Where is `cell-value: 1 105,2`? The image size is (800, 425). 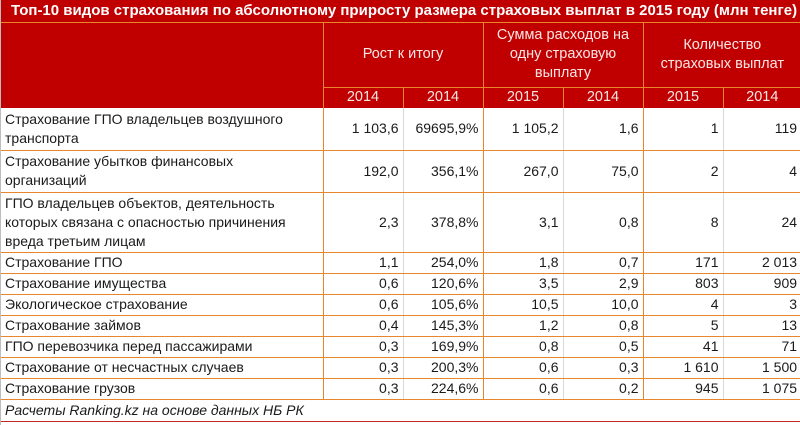
cell-value: 1 105,2 is located at coordinates (522, 129).